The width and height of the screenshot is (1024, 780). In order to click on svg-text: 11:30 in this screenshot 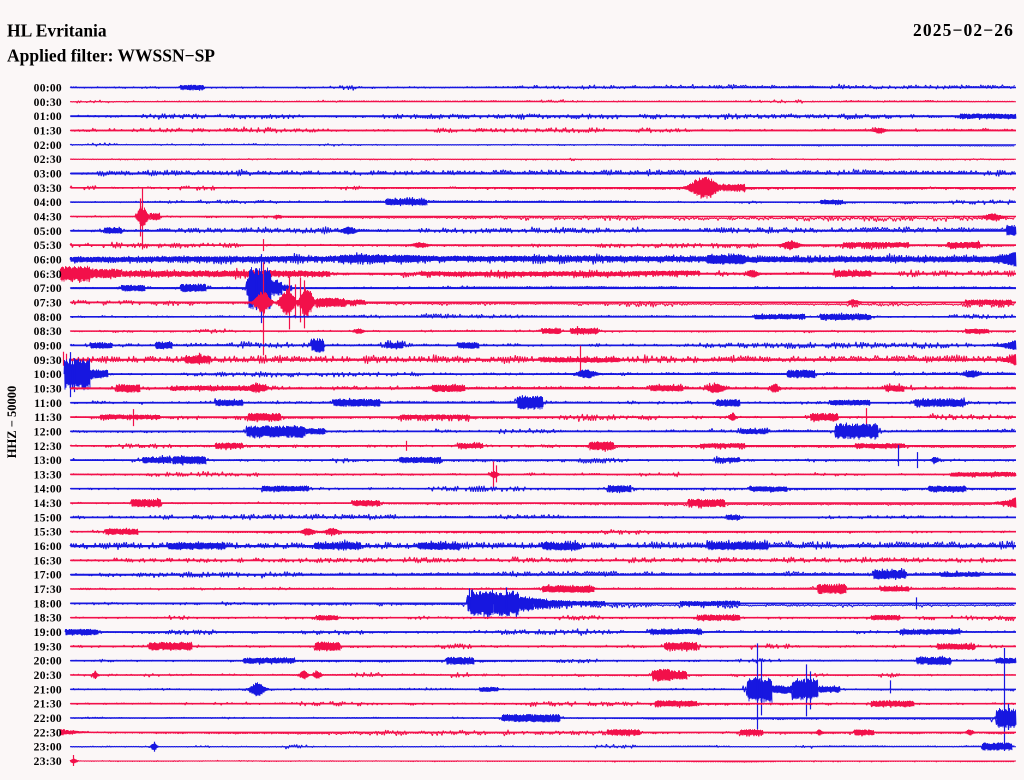, I will do `click(48, 418)`.